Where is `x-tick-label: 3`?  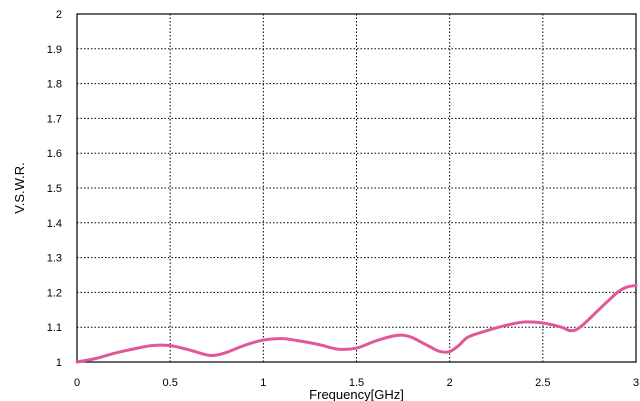 x-tick-label: 3 is located at coordinates (636, 383).